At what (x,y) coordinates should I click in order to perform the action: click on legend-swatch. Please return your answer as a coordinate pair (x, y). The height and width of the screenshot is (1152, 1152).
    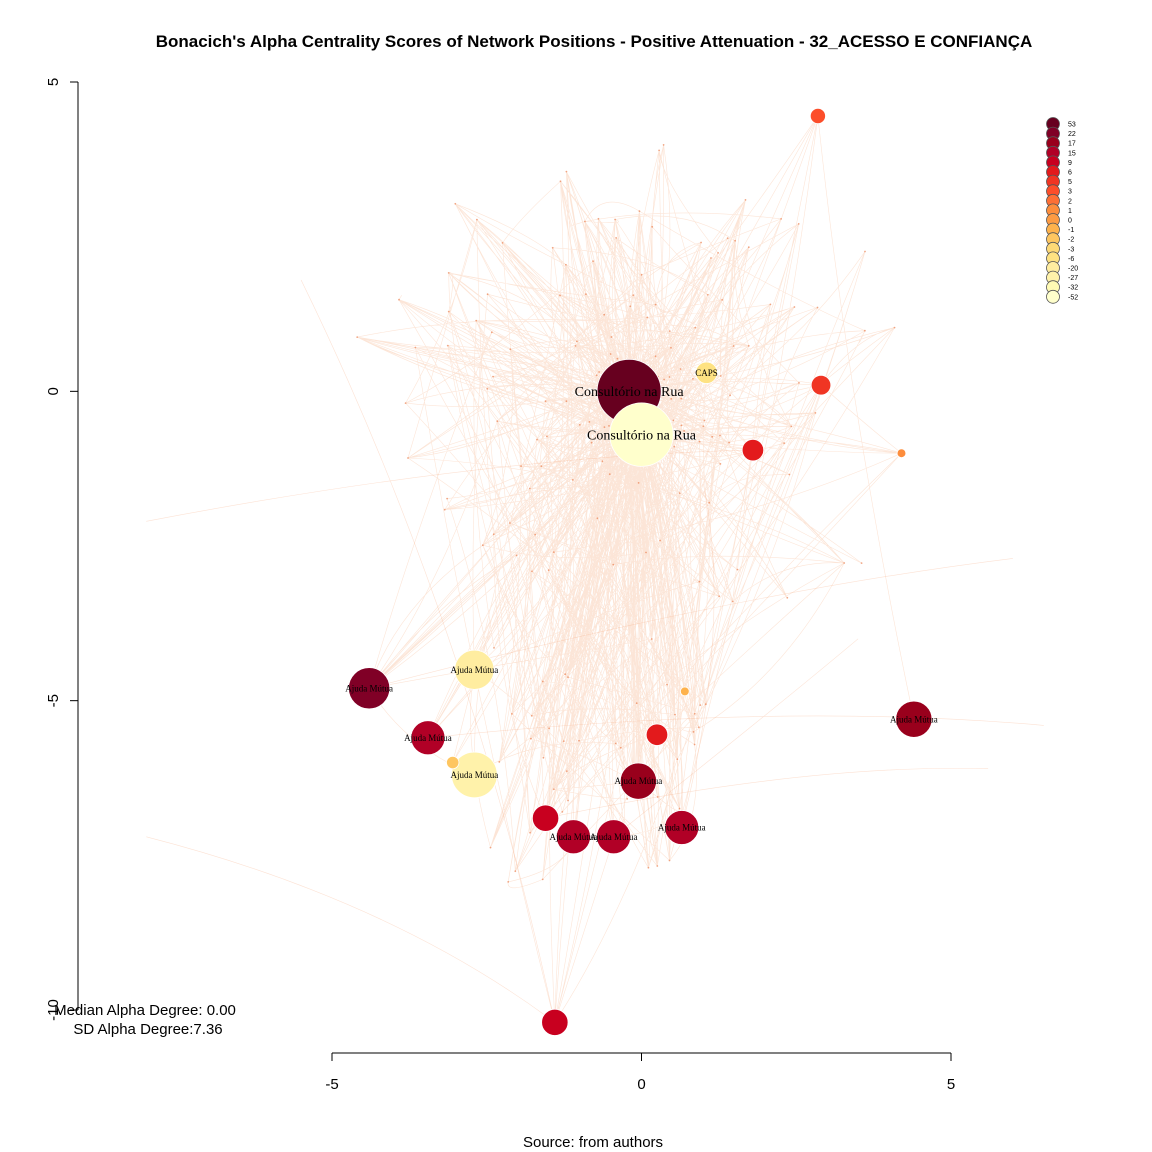
    Looking at the image, I should click on (1053, 296).